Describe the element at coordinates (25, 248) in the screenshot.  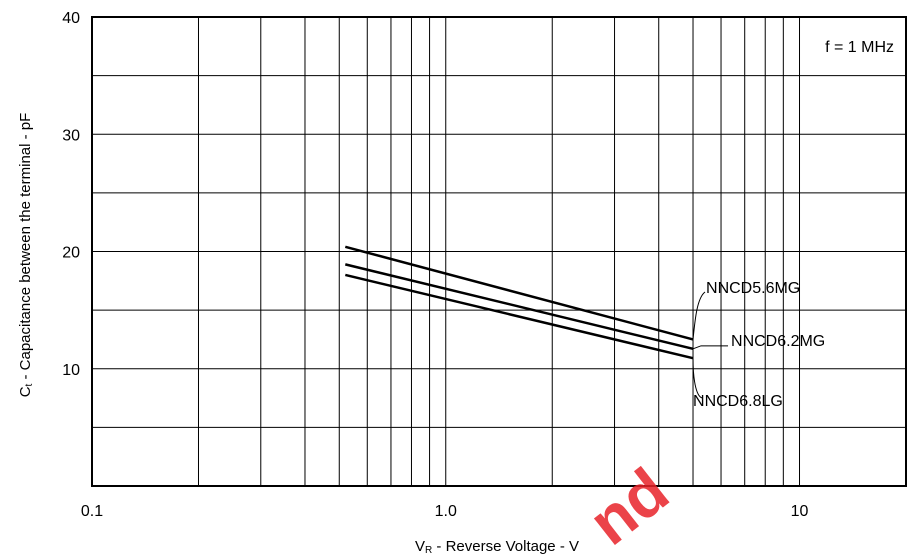
I see `y-axis-label-rest: - Capacitance between the terminal - pF` at that location.